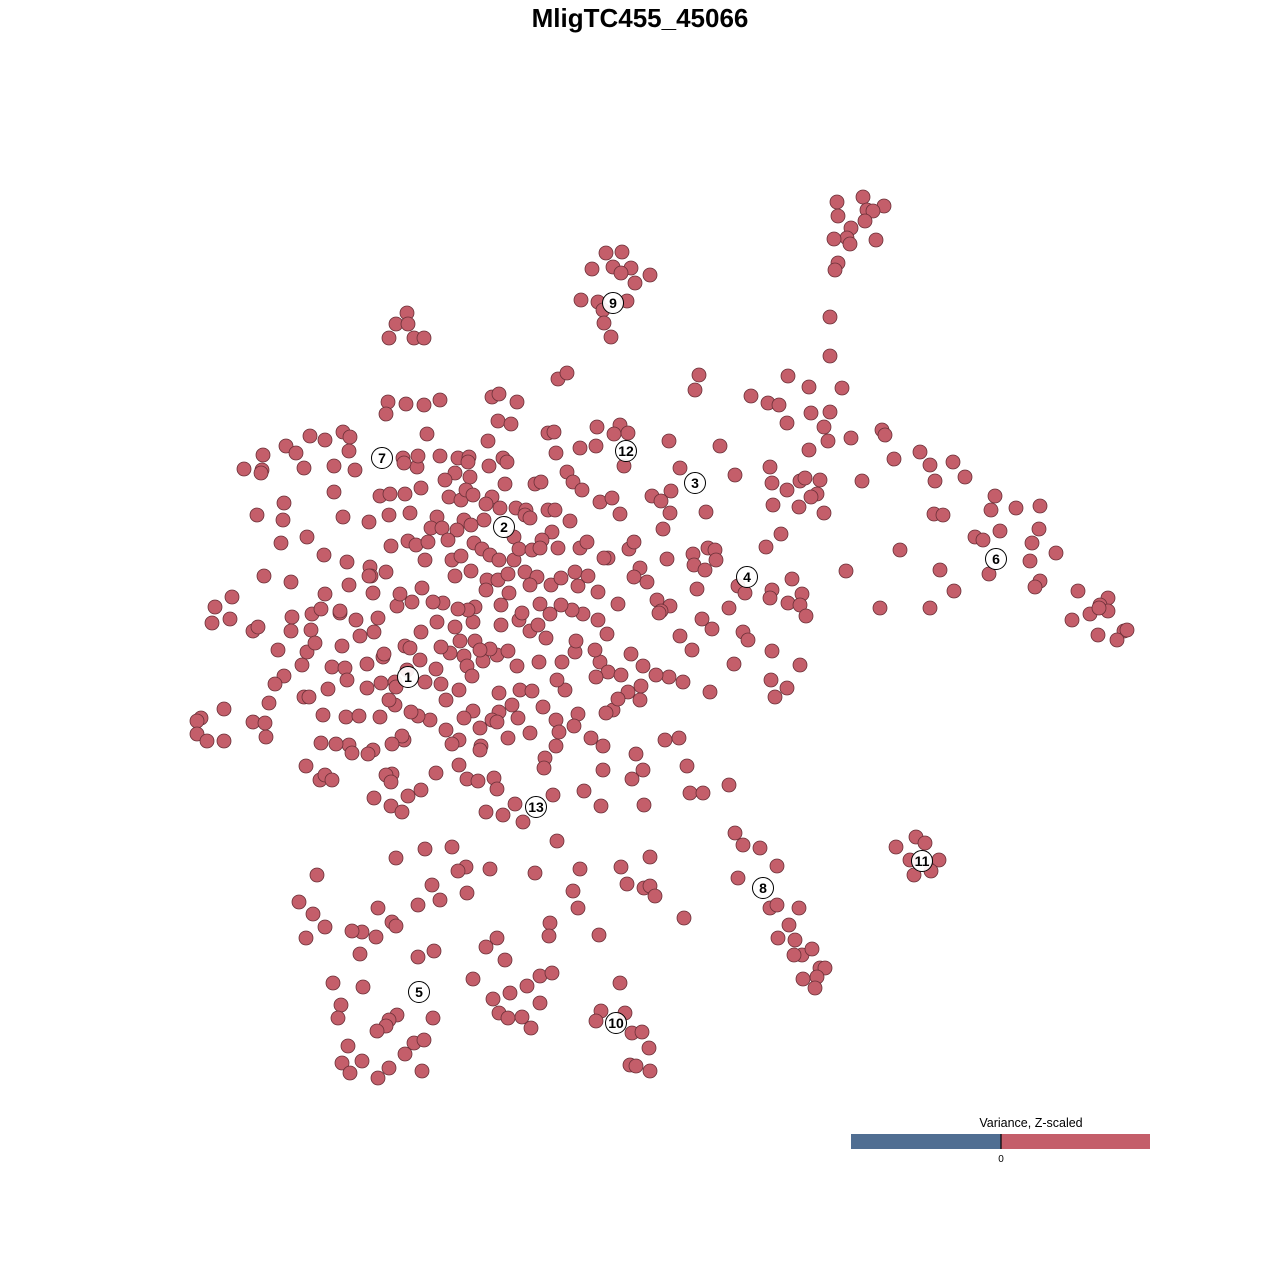  What do you see at coordinates (616, 1023) in the screenshot?
I see `cluster-label-10: 10` at bounding box center [616, 1023].